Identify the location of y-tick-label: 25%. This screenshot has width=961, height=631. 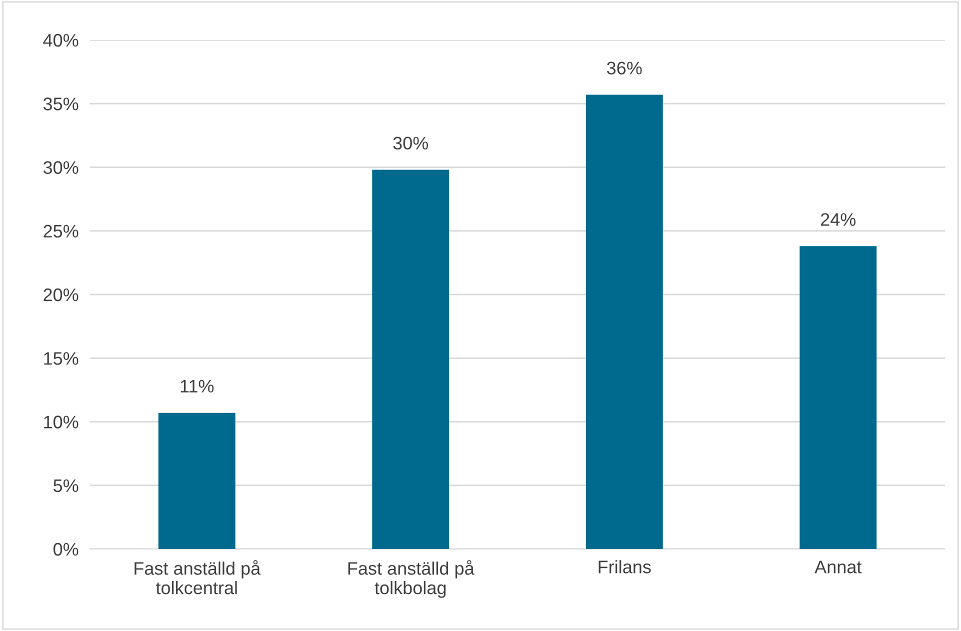
(61, 231).